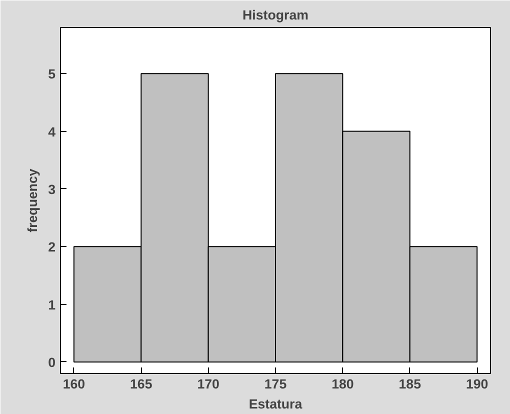 The width and height of the screenshot is (510, 414). I want to click on chart-title: Histogram, so click(275, 15).